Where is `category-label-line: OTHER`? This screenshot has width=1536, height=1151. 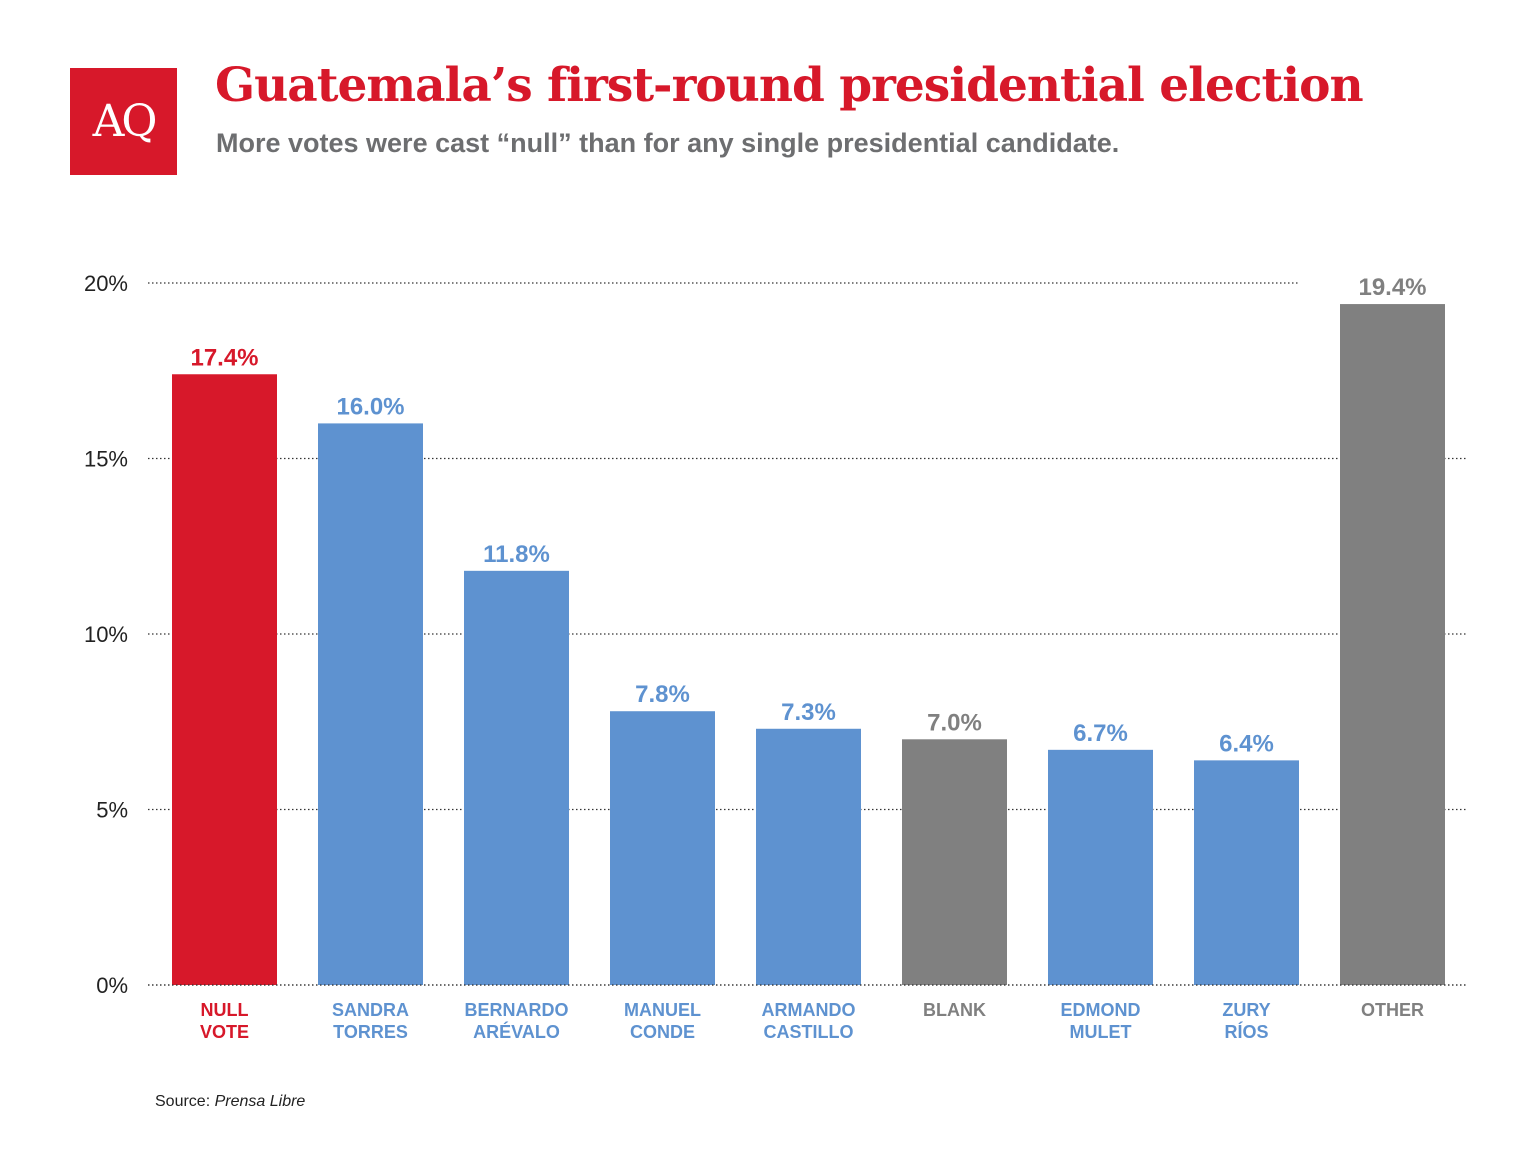 category-label-line: OTHER is located at coordinates (1392, 1010).